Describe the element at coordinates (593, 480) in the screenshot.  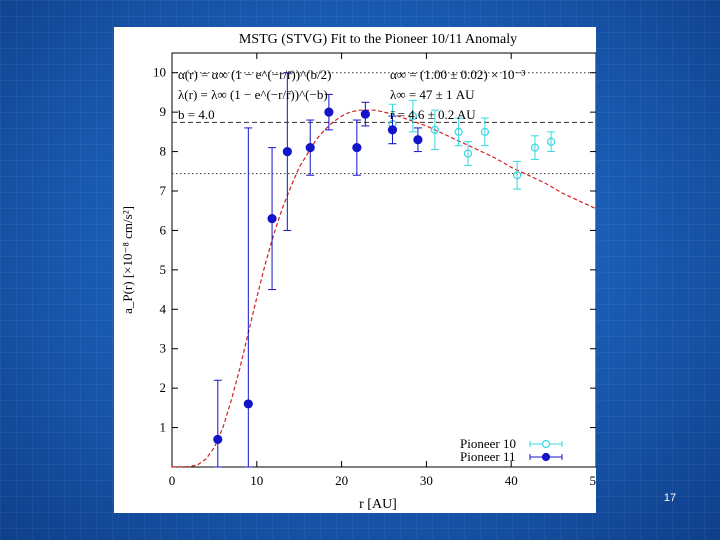
I see `x-tick-label: 50` at that location.